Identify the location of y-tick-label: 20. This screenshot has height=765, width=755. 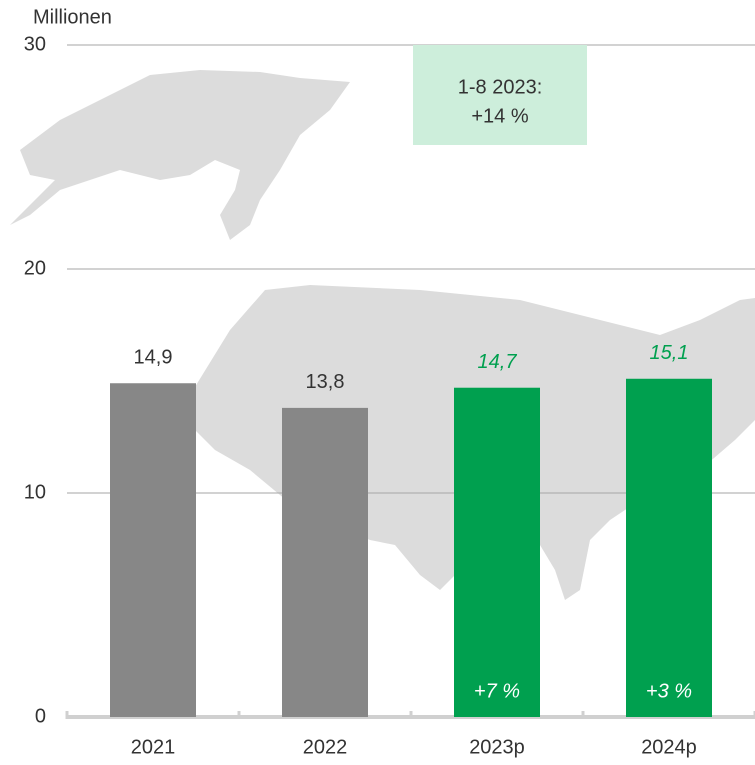
(35, 268).